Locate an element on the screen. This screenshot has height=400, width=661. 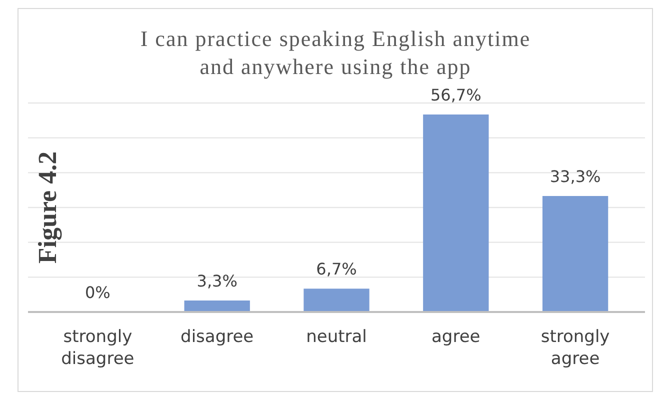
annotation: Figure 4.2 is located at coordinates (47, 207).